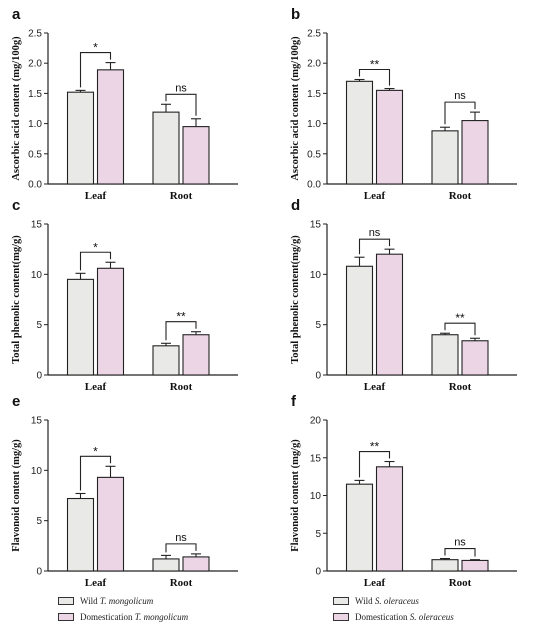 The image size is (550, 630). I want to click on y-tick-label: 0.5, so click(314, 154).